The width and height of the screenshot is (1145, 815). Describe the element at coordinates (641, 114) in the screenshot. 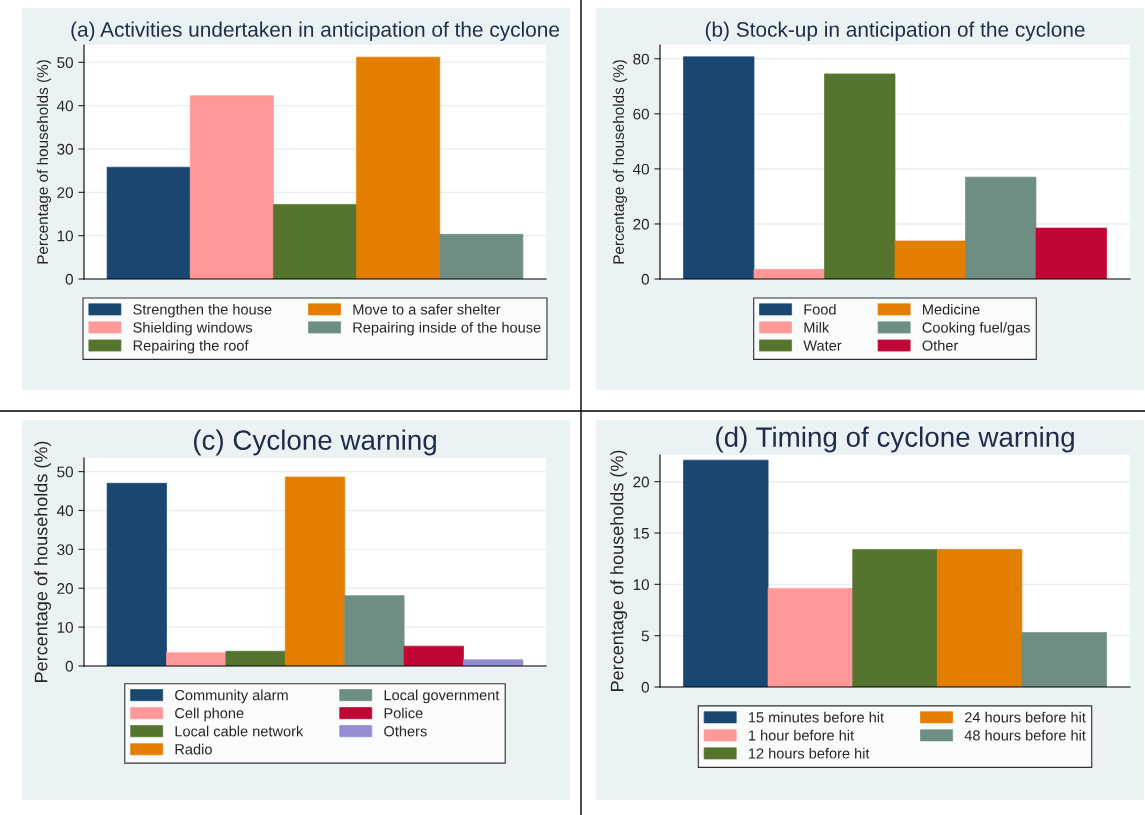

I see `y-tick-label: 60` at that location.